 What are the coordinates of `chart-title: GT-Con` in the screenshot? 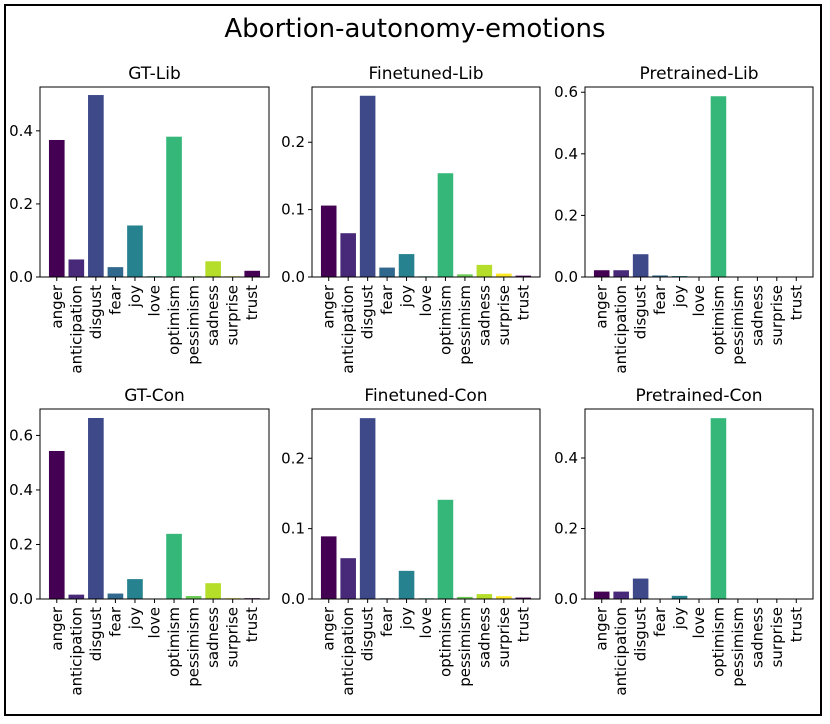 It's located at (154, 396).